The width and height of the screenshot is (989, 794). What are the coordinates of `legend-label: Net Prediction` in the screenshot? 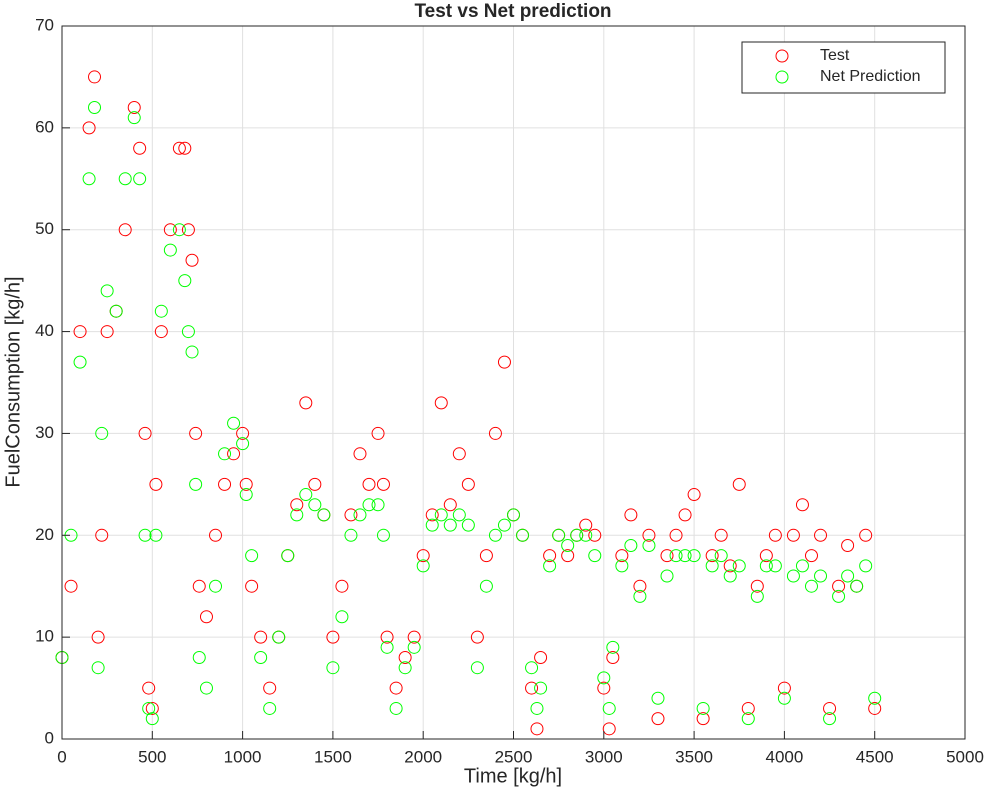 It's located at (870, 76).